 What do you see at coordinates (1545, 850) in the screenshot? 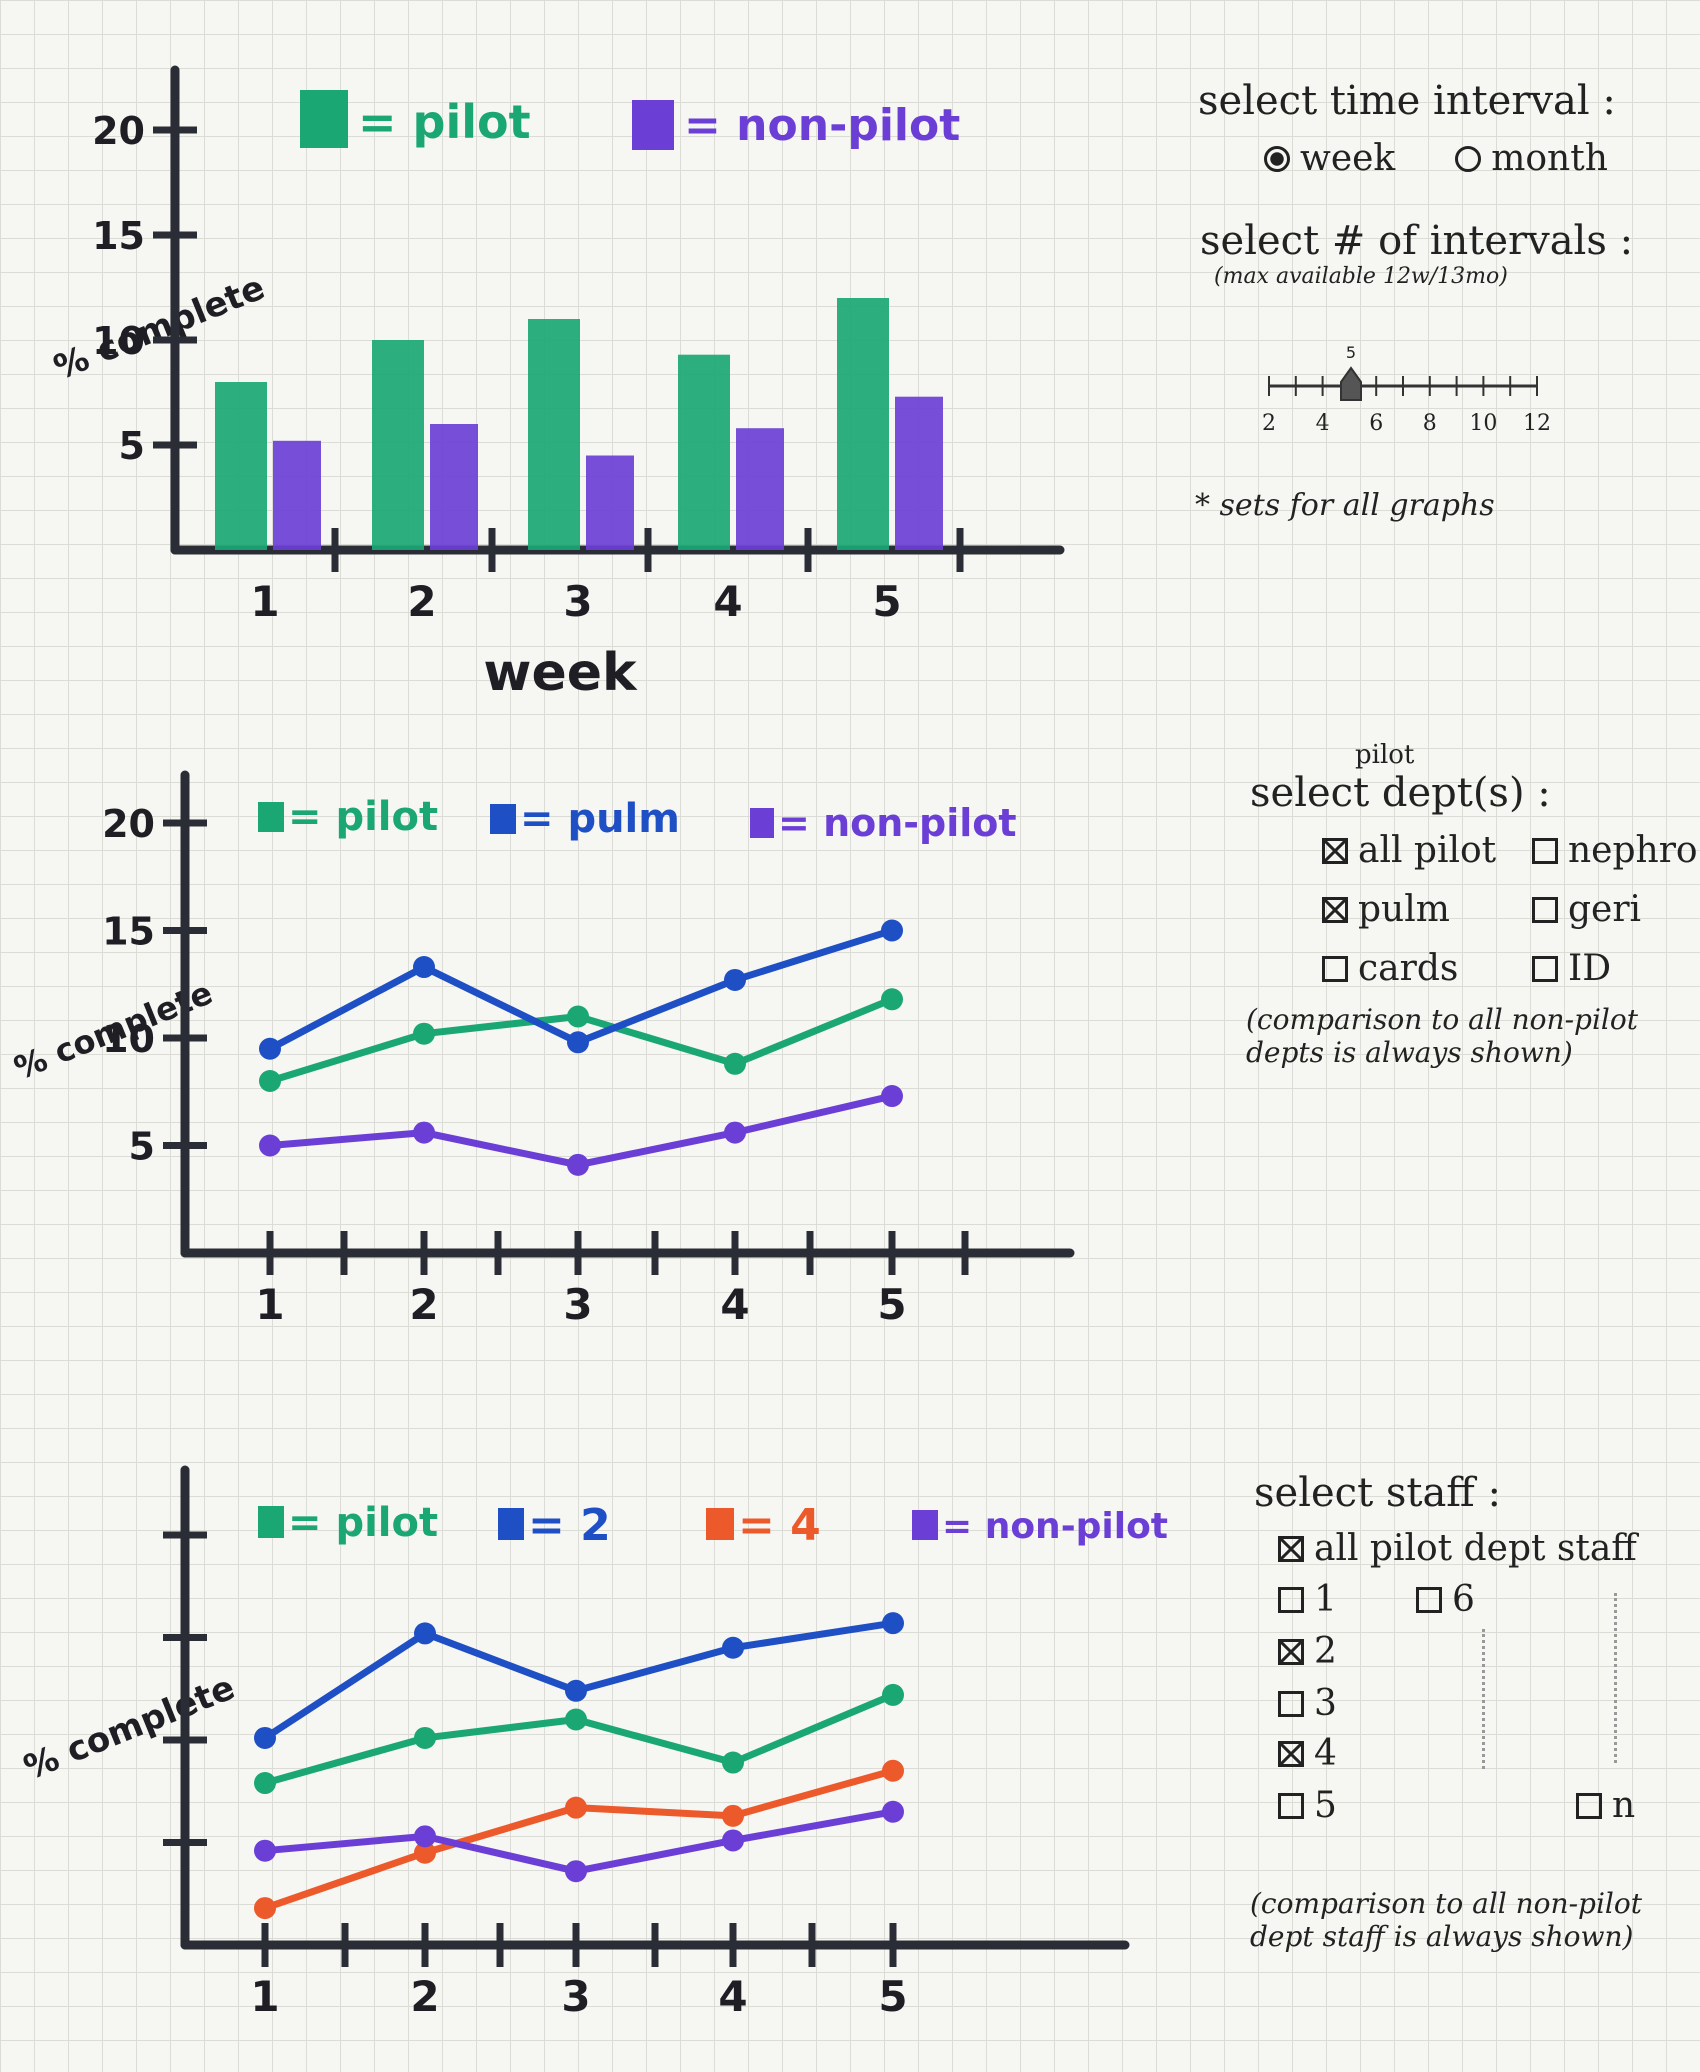
I see `dept-nephro-checkbox` at bounding box center [1545, 850].